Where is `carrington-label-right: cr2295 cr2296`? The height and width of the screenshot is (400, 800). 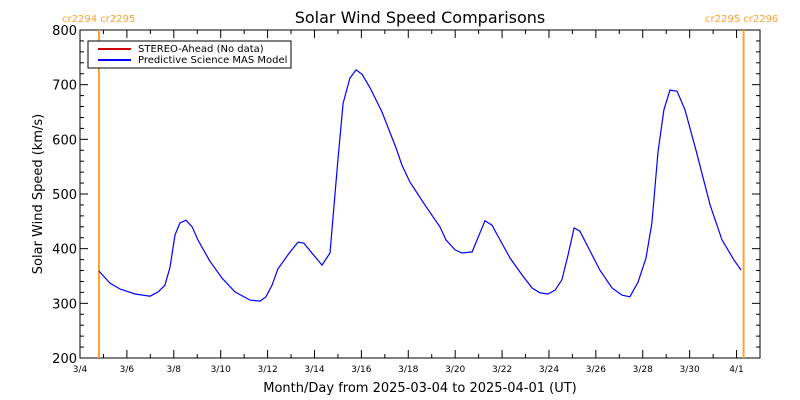
carrington-label-right: cr2295 cr2296 is located at coordinates (741, 19).